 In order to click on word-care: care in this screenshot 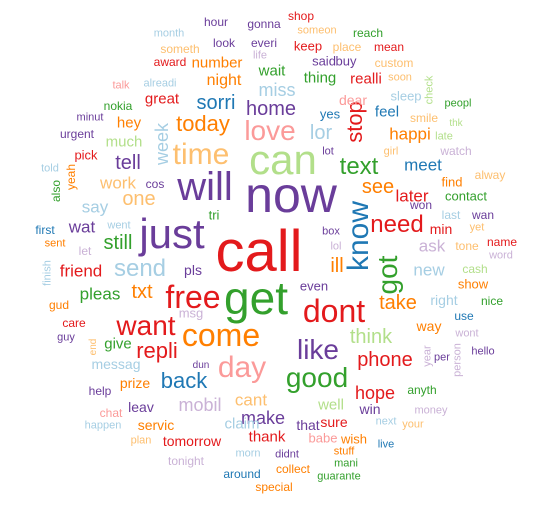, I will do `click(74, 323)`.